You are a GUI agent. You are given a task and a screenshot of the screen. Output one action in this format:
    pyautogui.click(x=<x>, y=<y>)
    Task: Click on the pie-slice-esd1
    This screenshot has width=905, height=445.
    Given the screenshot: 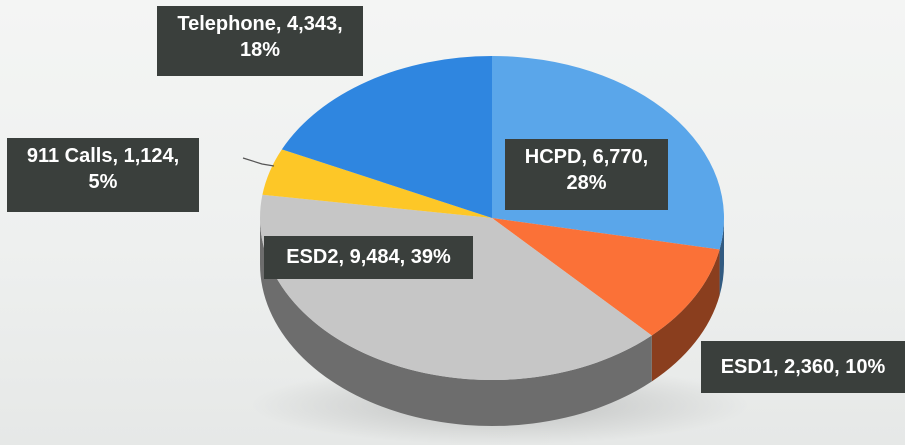 What is the action you would take?
    pyautogui.click(x=606, y=277)
    